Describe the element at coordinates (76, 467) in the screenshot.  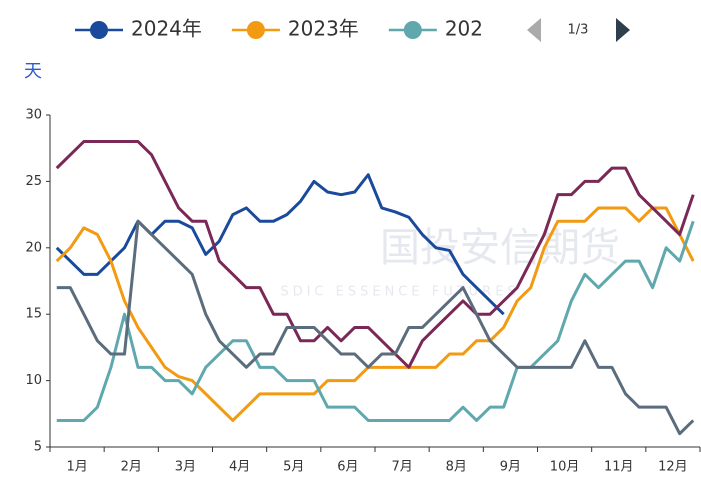
I see `x-tick-label: 1月` at that location.